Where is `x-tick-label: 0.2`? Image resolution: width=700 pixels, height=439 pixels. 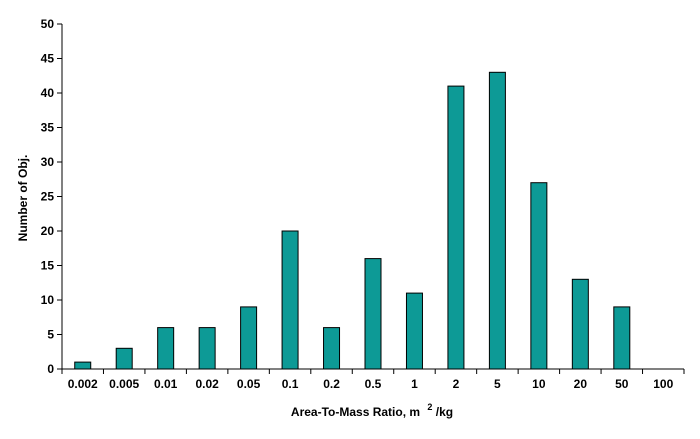
x-tick-label: 0.2 is located at coordinates (331, 384).